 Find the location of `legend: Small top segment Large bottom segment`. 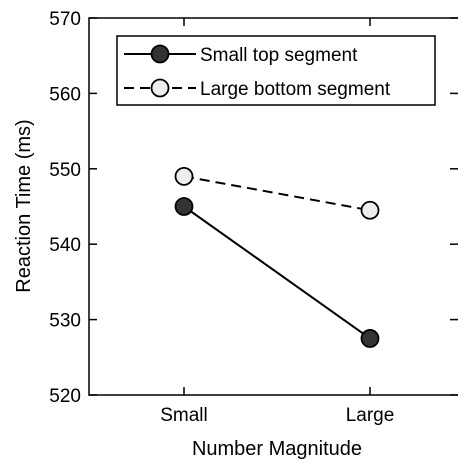

legend: Small top segment Large bottom segment is located at coordinates (276, 70).